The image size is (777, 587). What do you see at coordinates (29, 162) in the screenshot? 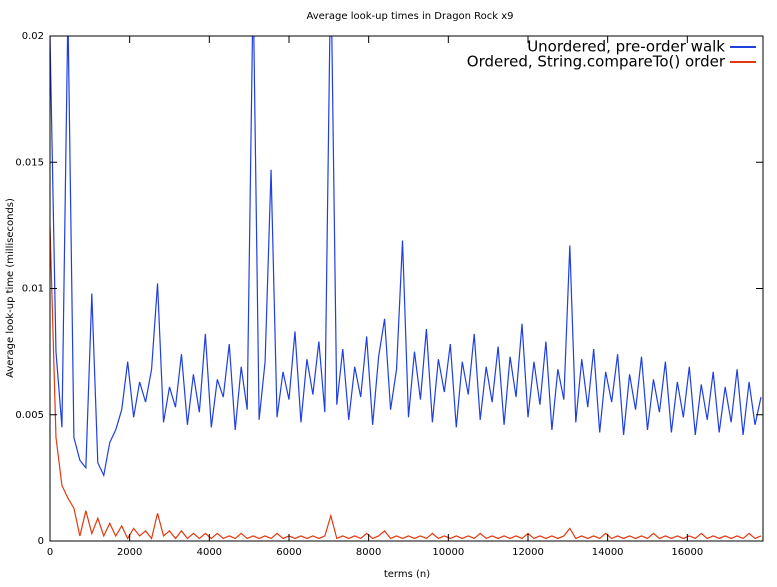
I see `y-tick-label: 0.015` at bounding box center [29, 162].